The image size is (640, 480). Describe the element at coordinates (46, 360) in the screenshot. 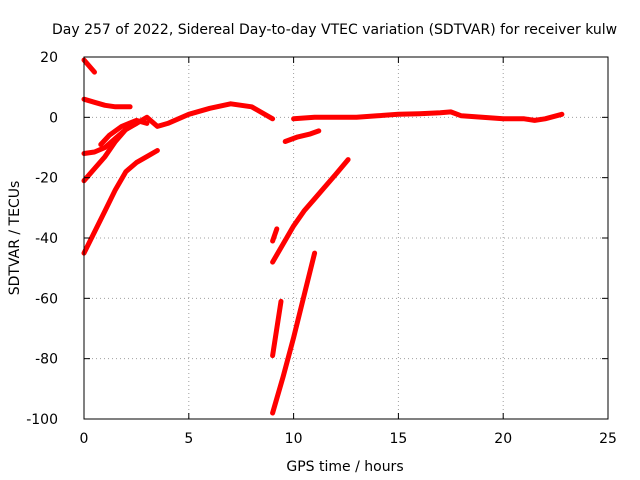

I see `y-tick-label: -80` at that location.